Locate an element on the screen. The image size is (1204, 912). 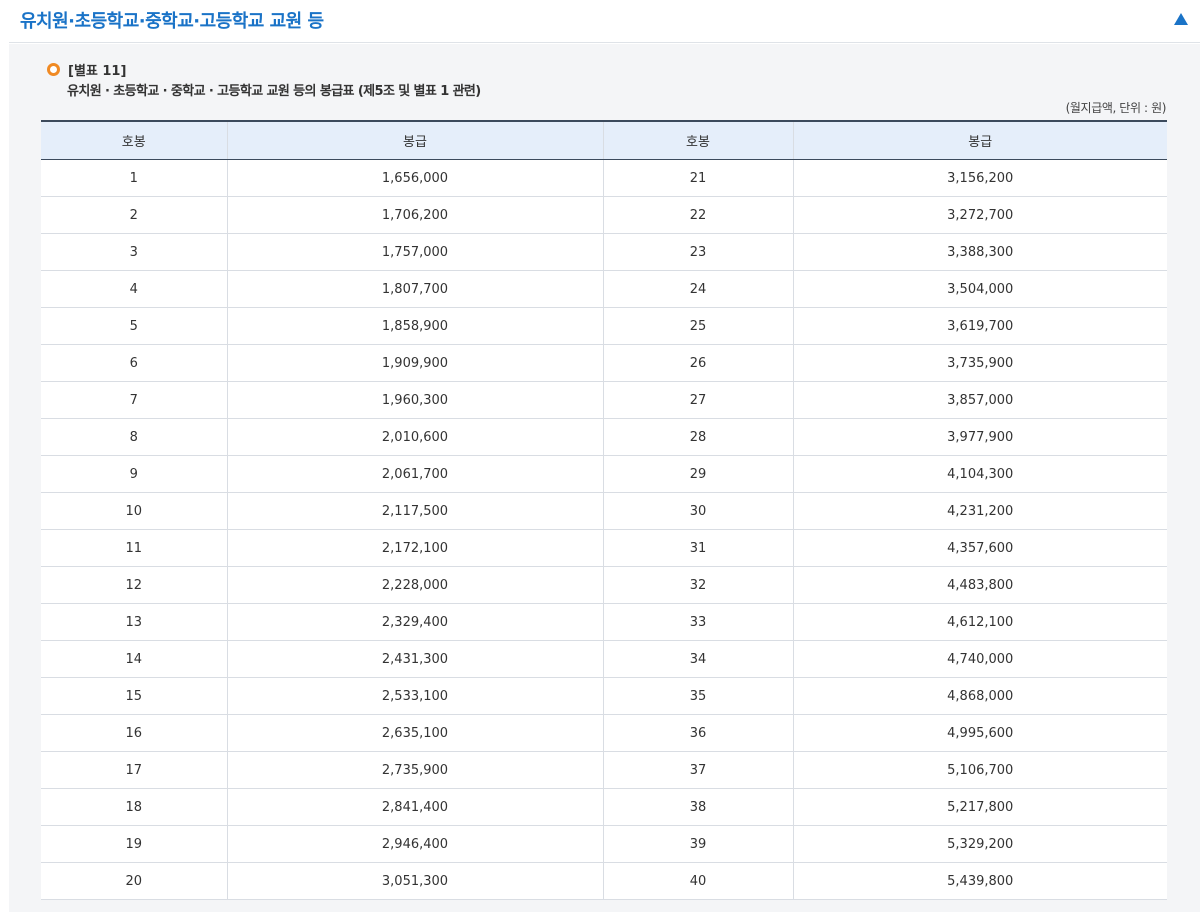
step-cell: 33 is located at coordinates (697, 622).